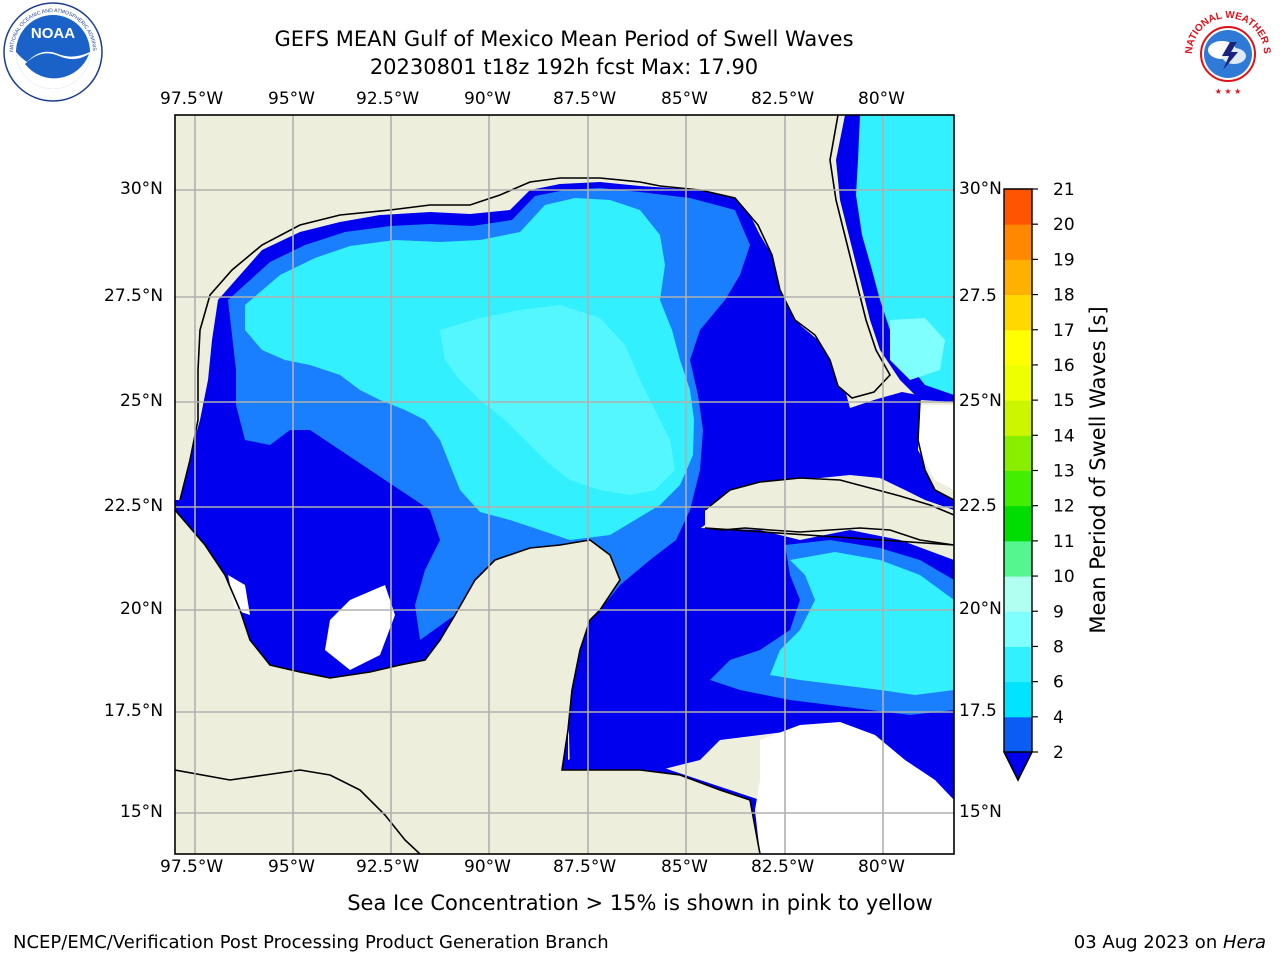 This screenshot has width=1280, height=960. I want to click on colorbar-tick-label: 12, so click(1064, 507).